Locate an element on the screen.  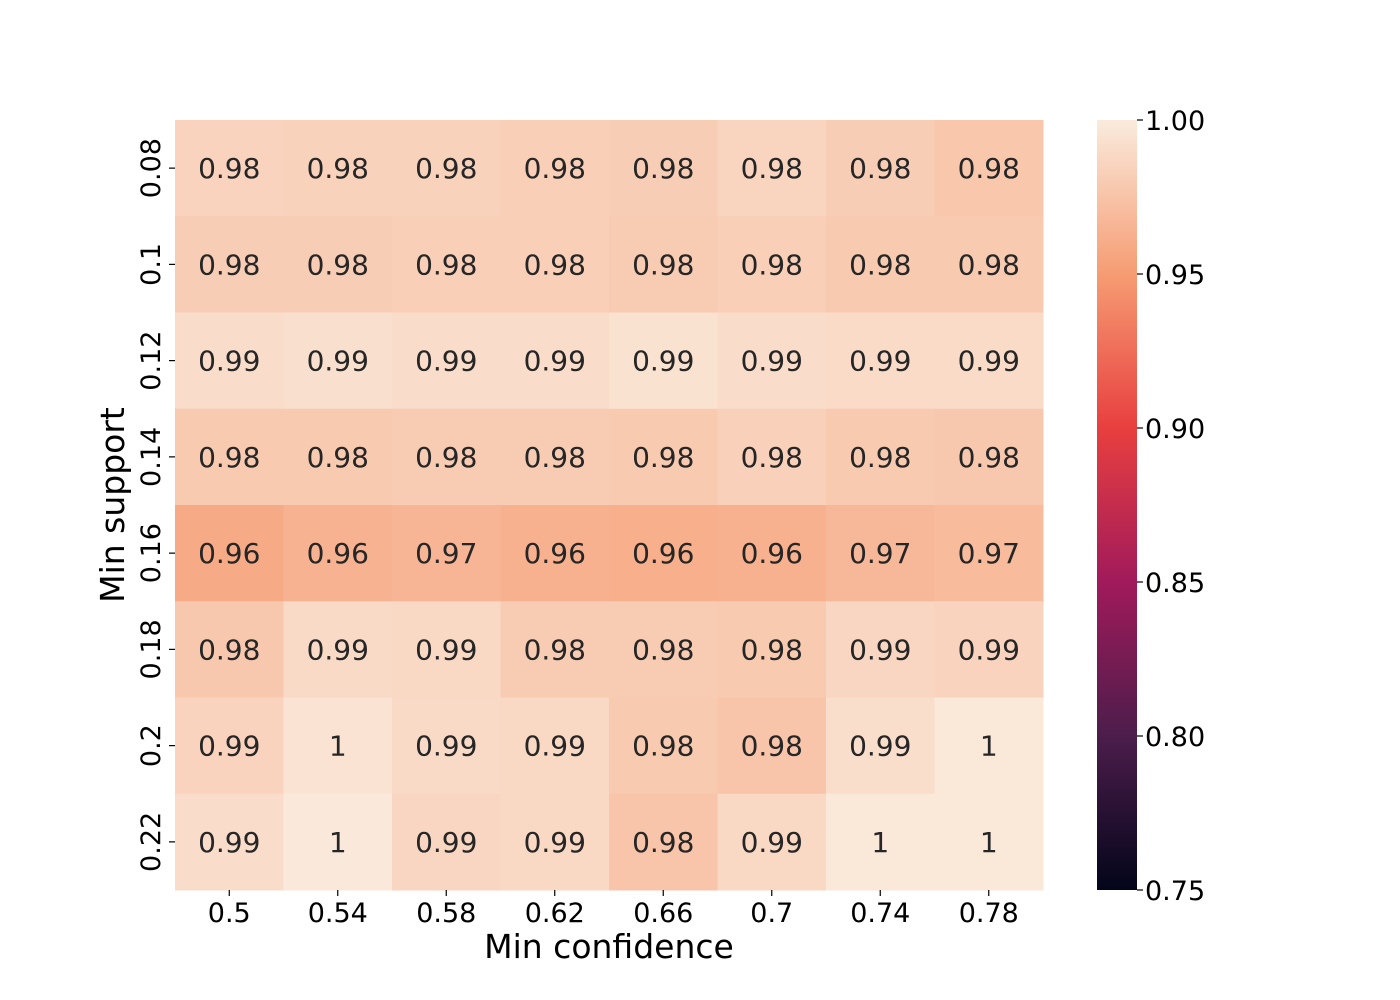
x-tick-label: 0.58 is located at coordinates (446, 913).